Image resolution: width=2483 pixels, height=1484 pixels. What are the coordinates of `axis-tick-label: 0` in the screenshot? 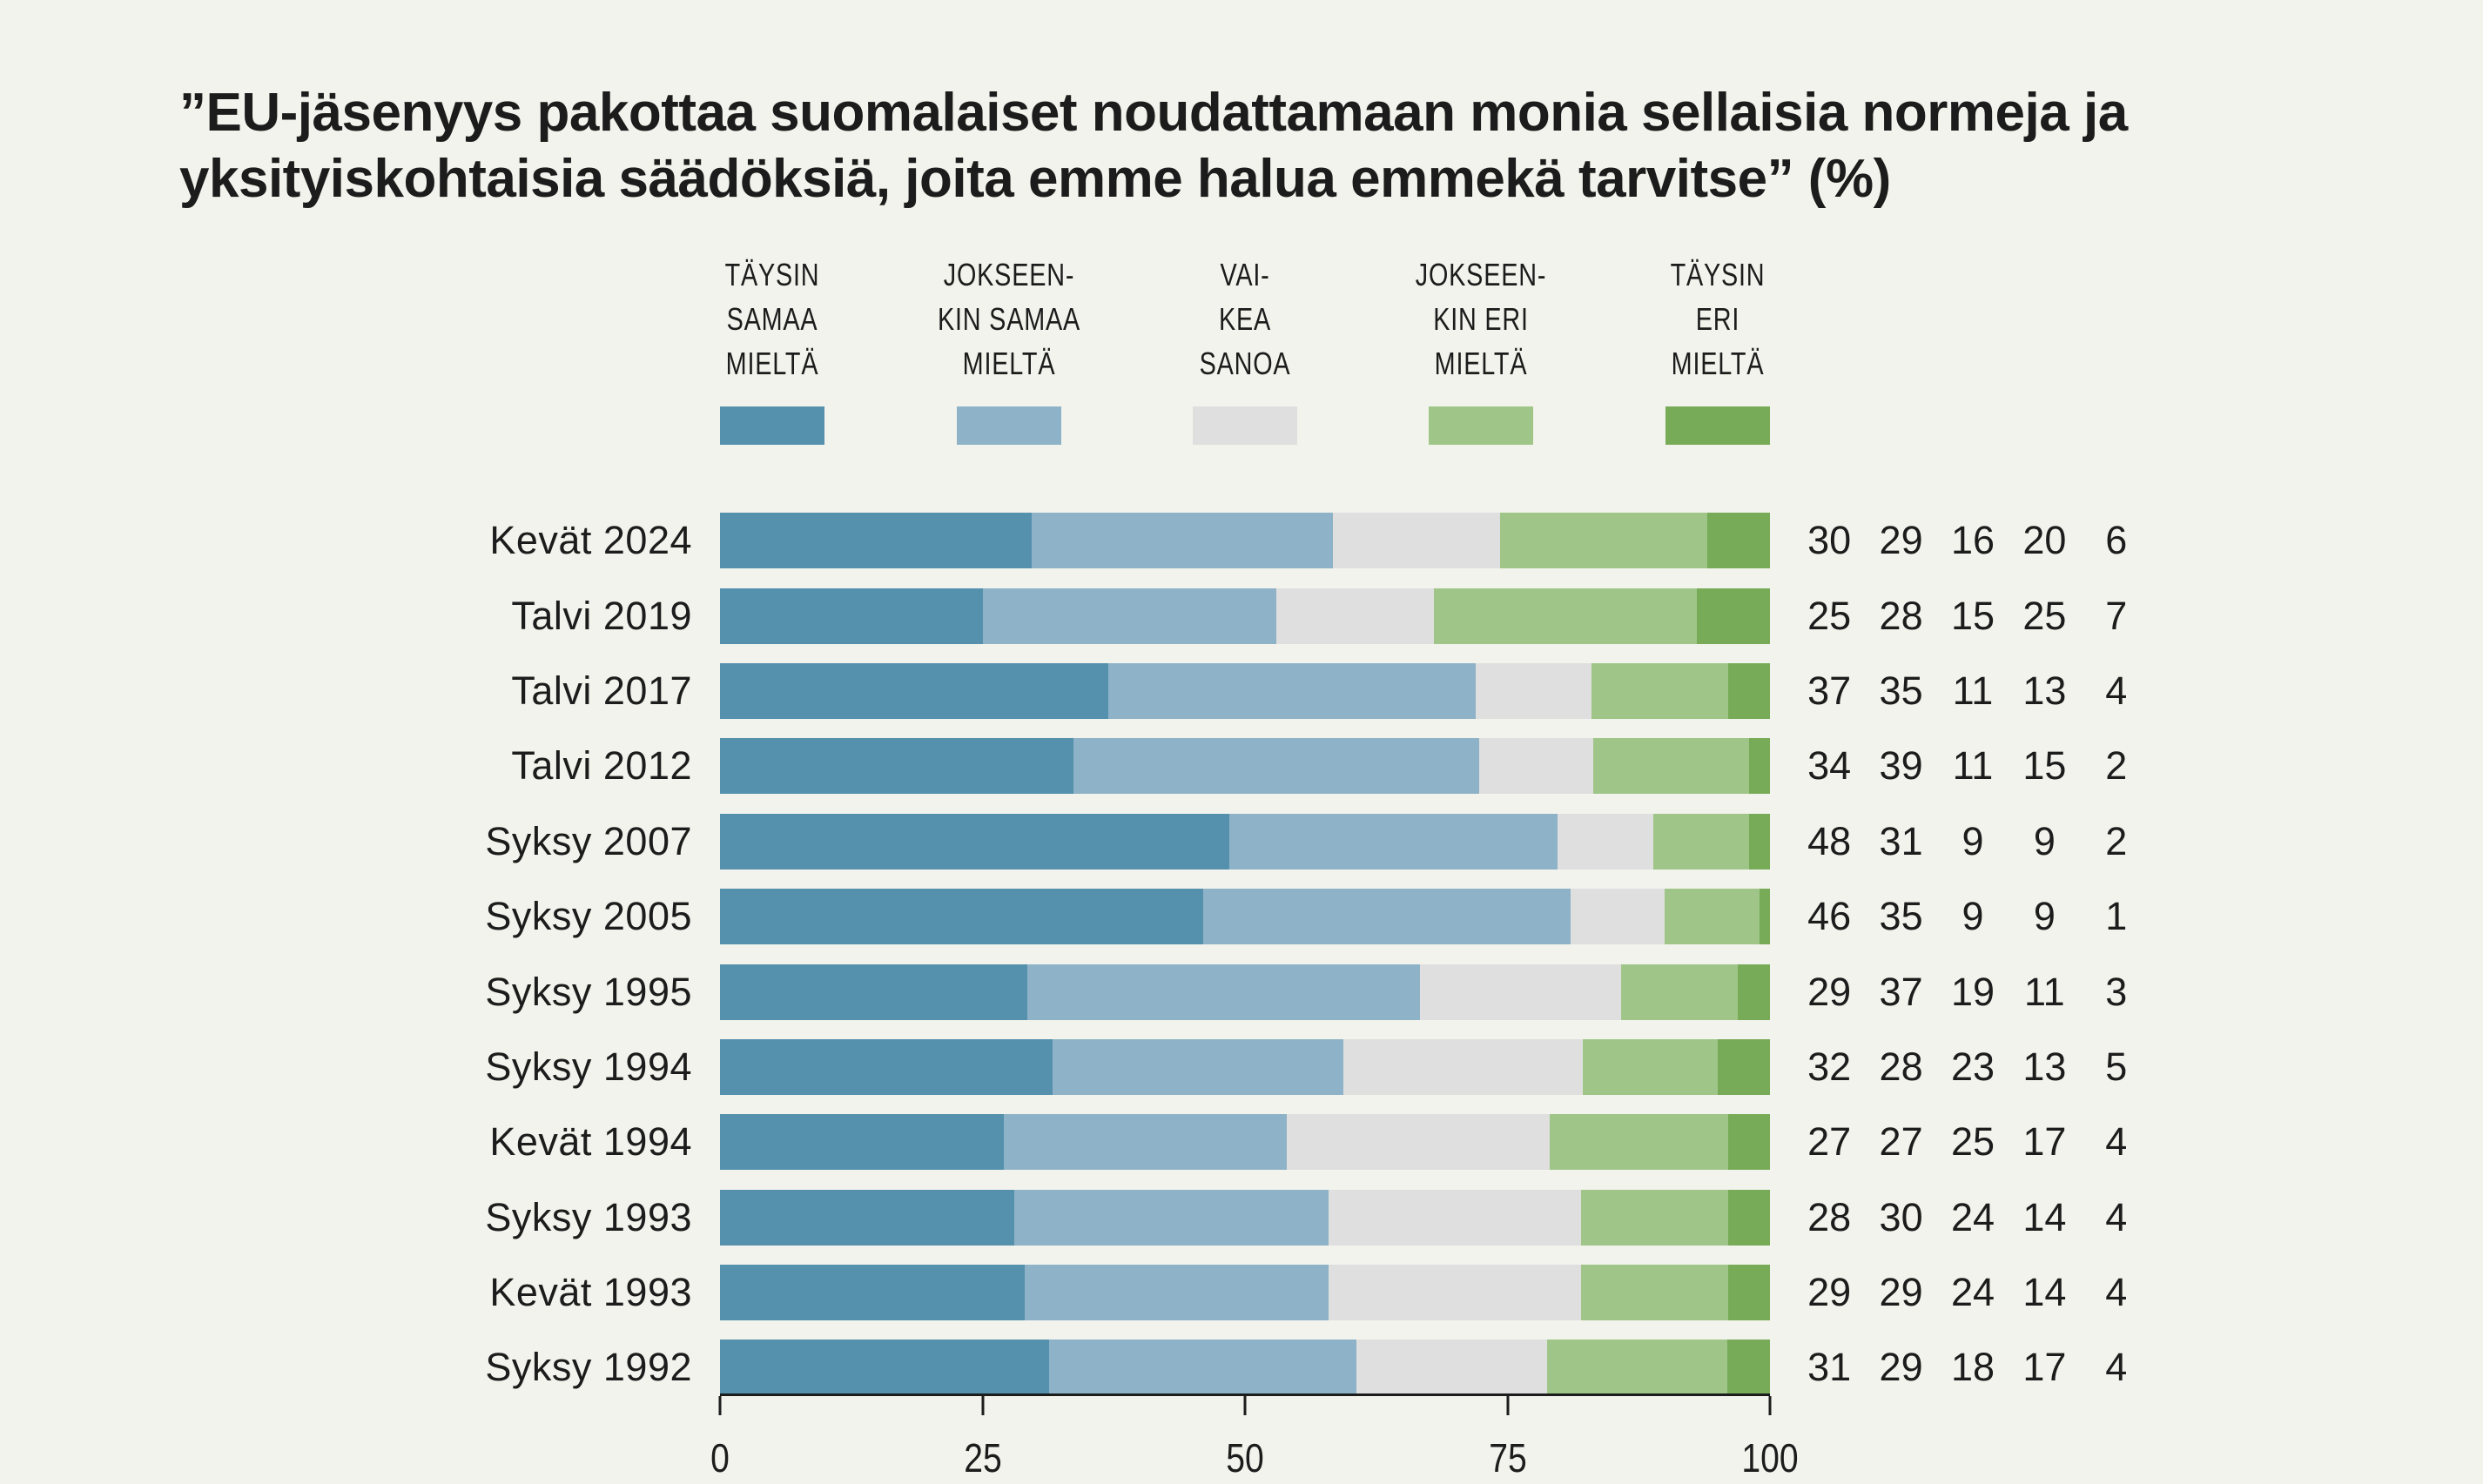 It's located at (720, 1458).